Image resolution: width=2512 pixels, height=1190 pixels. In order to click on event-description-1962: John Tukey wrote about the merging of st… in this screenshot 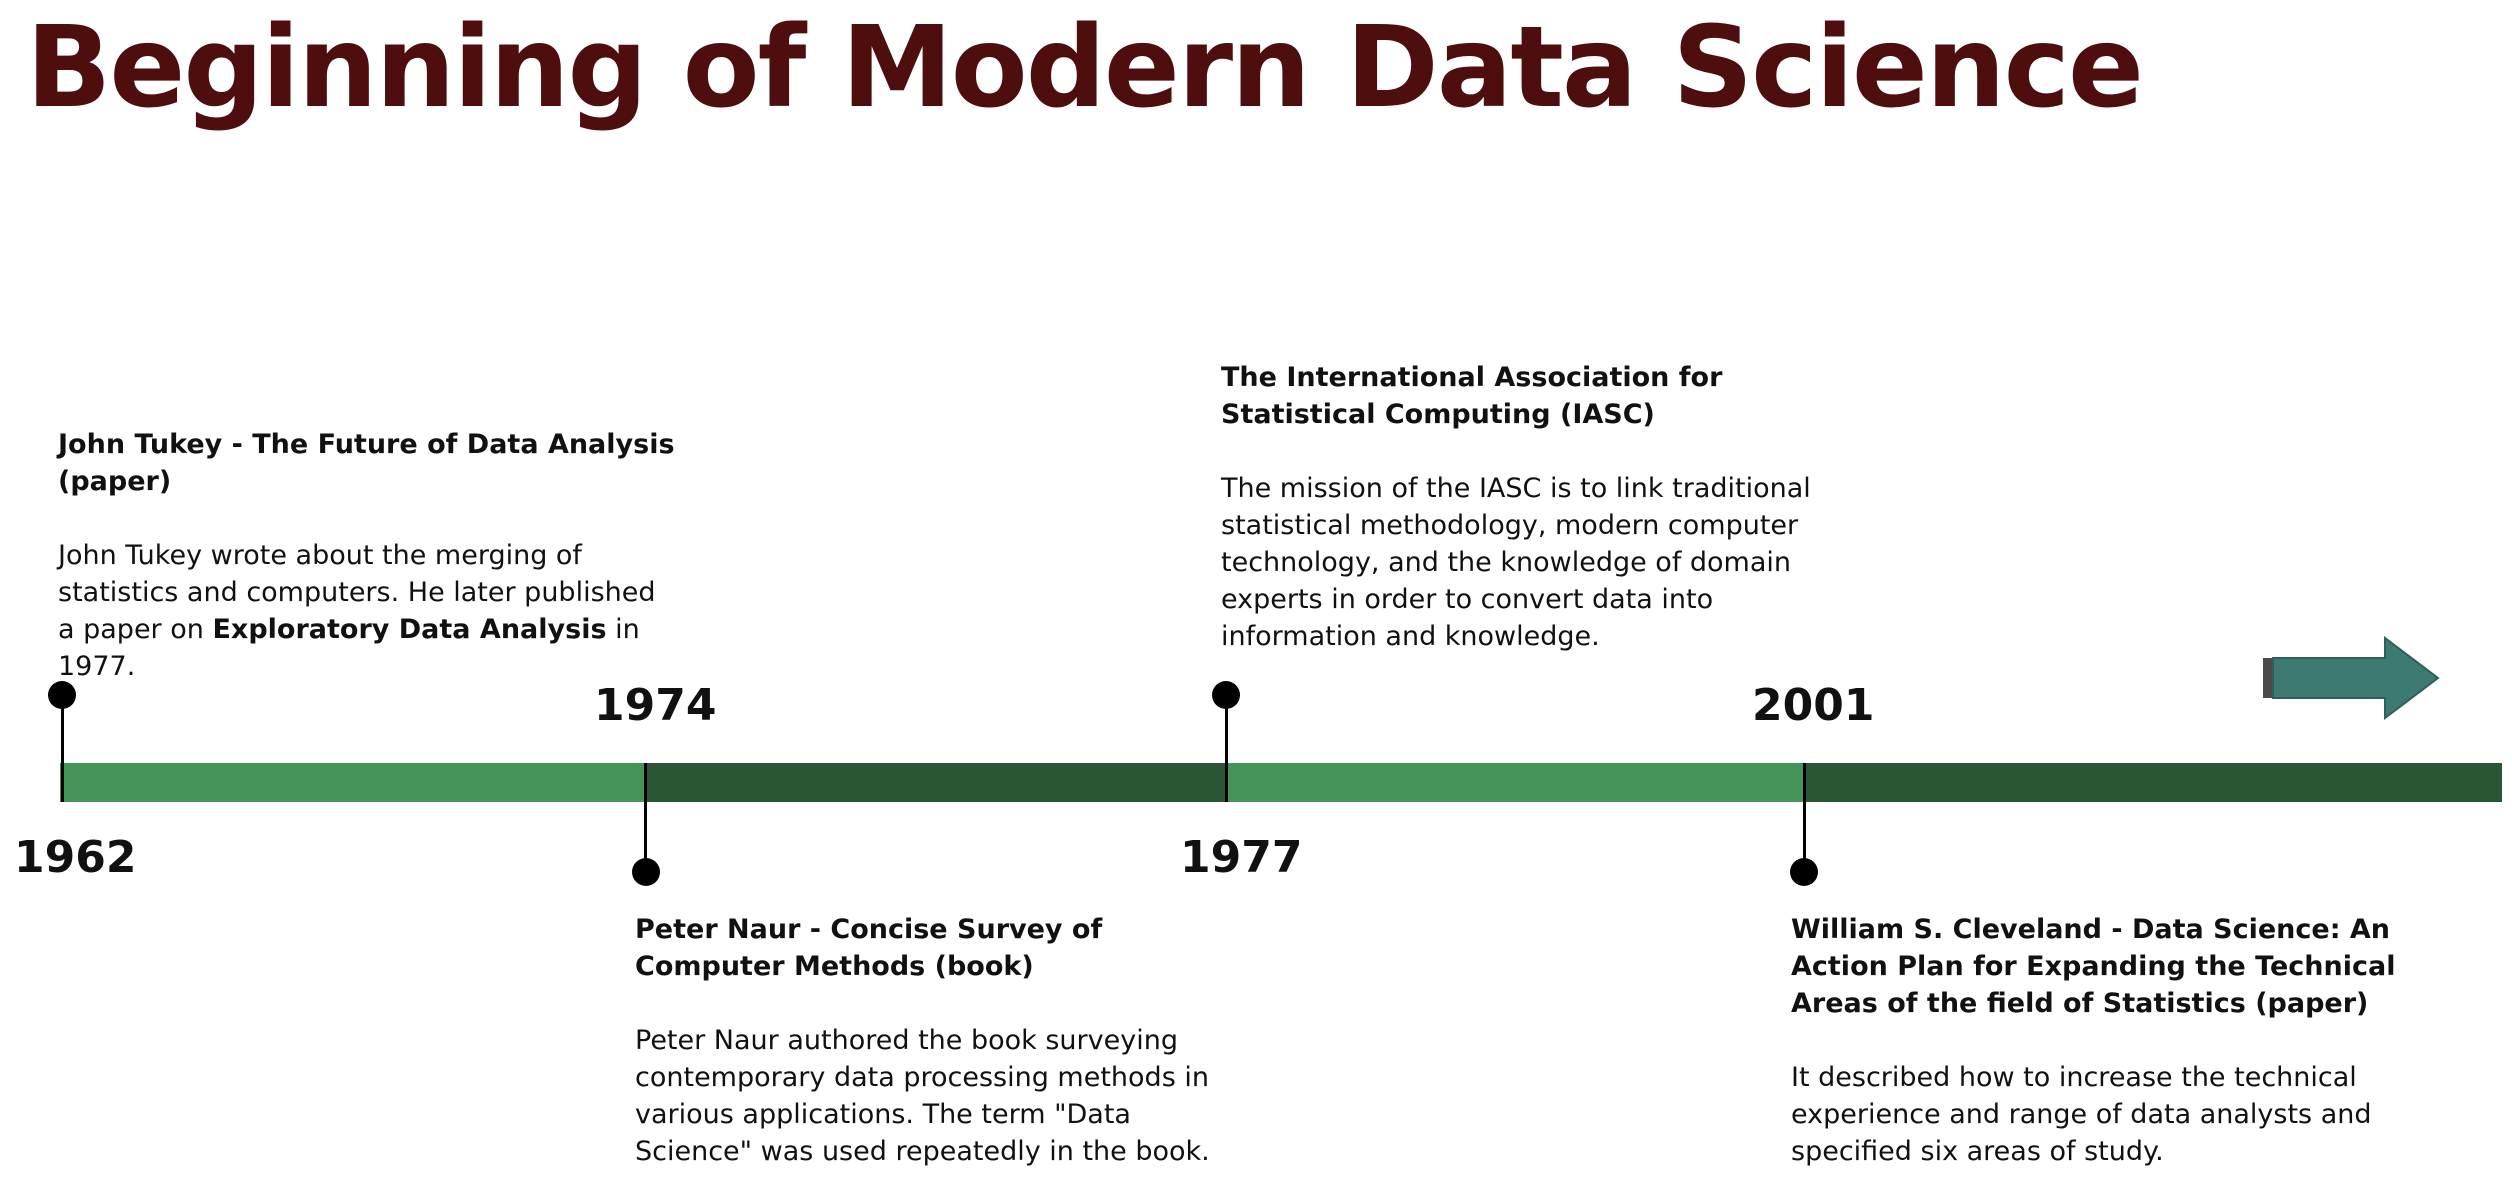, I will do `click(368, 611)`.